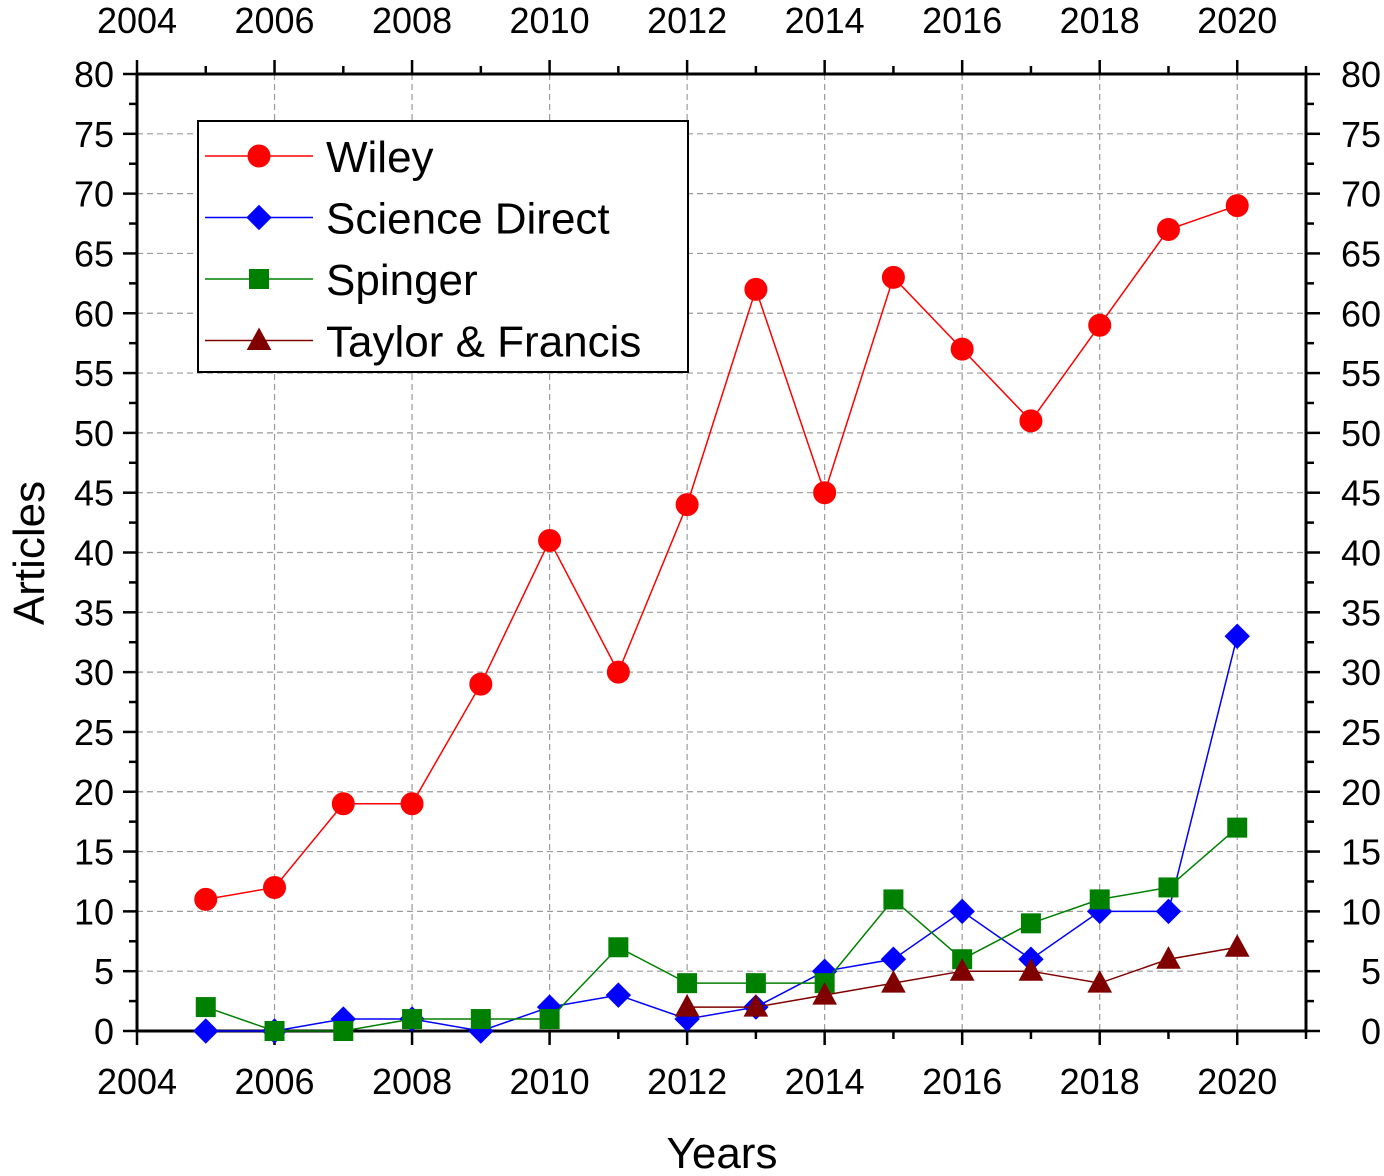 This screenshot has height=1176, width=1384. I want to click on x-axis-title: Years, so click(722, 1152).